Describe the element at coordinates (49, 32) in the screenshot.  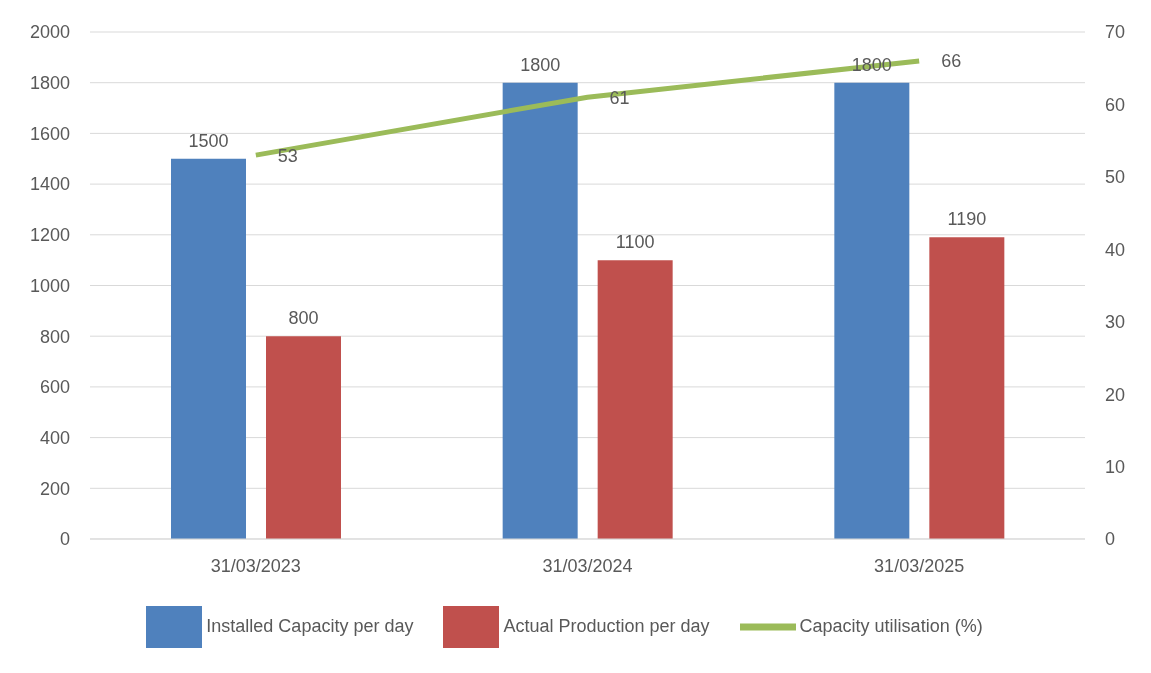
I see `y-tick-label: 2000` at that location.